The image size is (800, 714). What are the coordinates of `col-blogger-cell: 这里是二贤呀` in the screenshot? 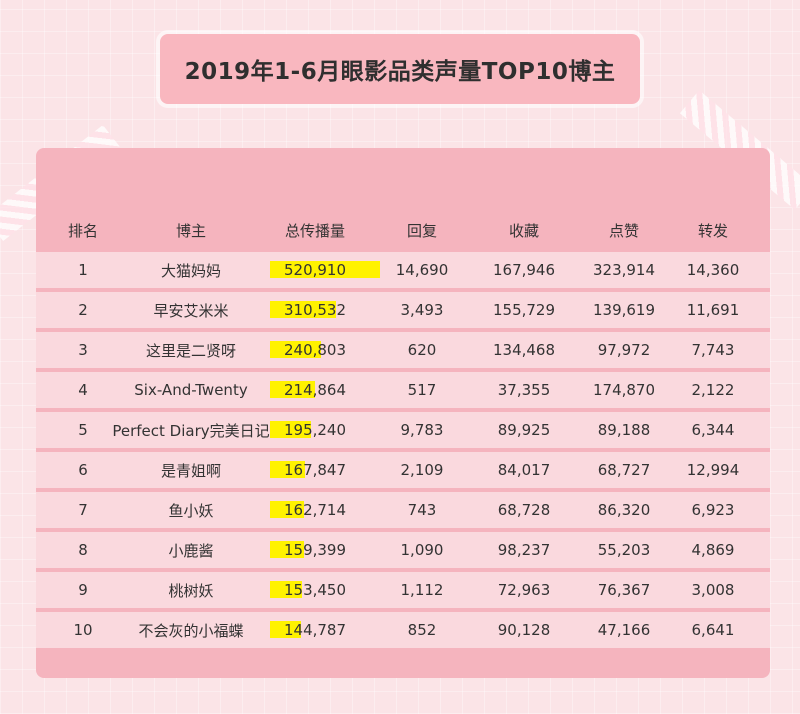 It's located at (190, 350).